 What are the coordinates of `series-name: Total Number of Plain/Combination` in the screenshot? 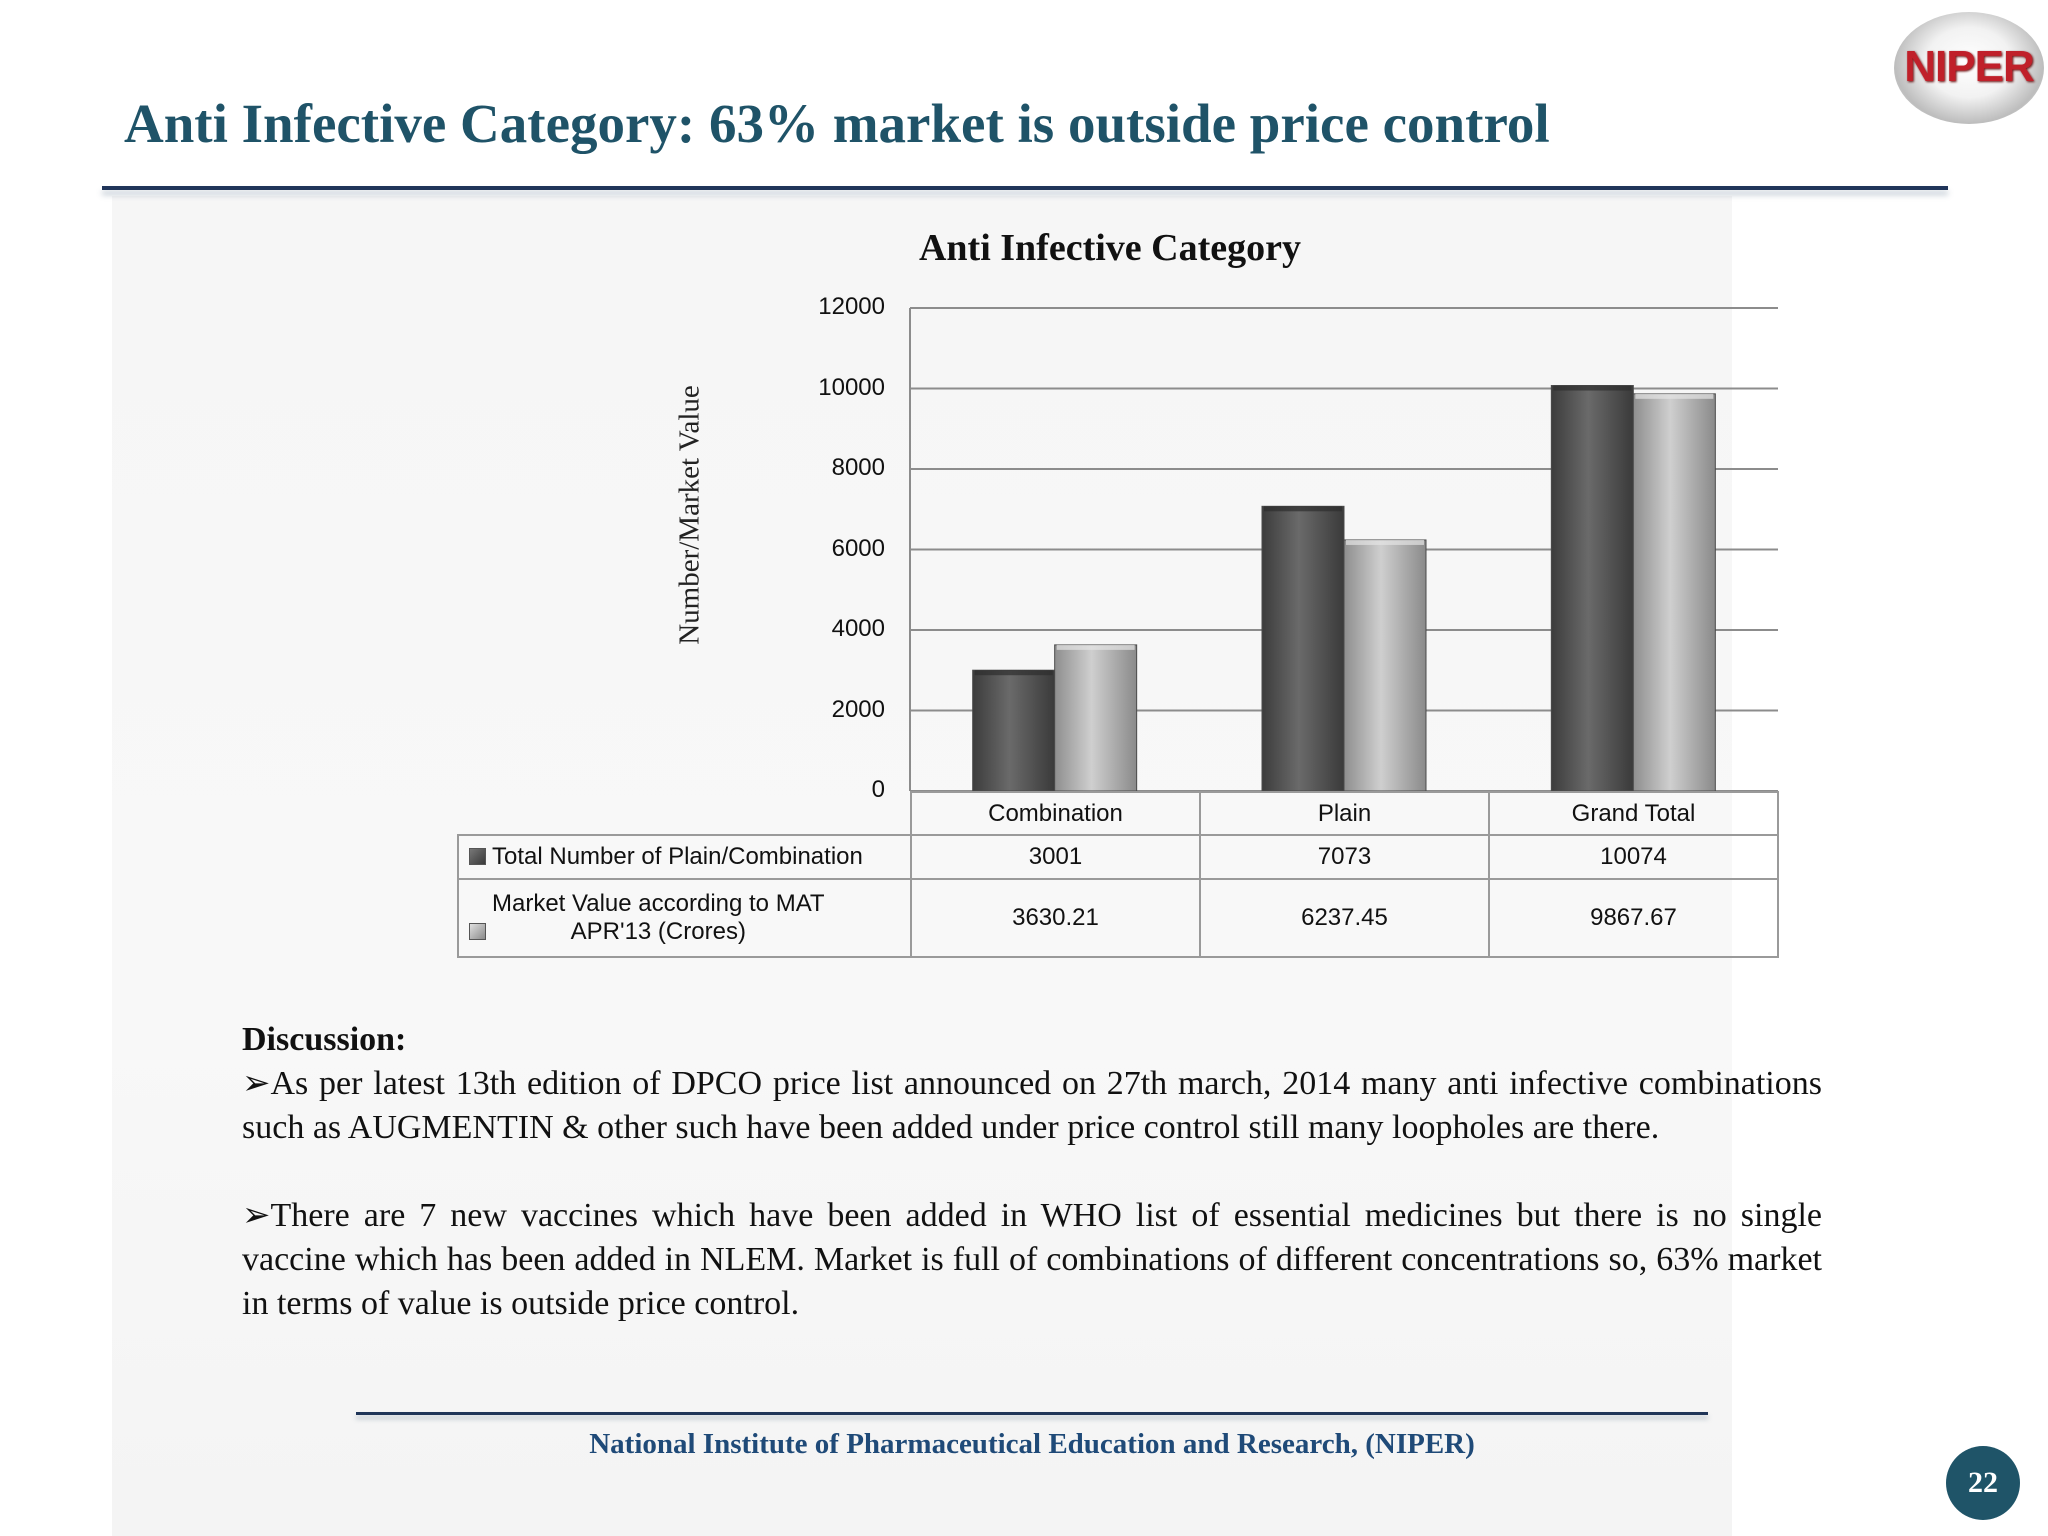 It's located at (677, 856).